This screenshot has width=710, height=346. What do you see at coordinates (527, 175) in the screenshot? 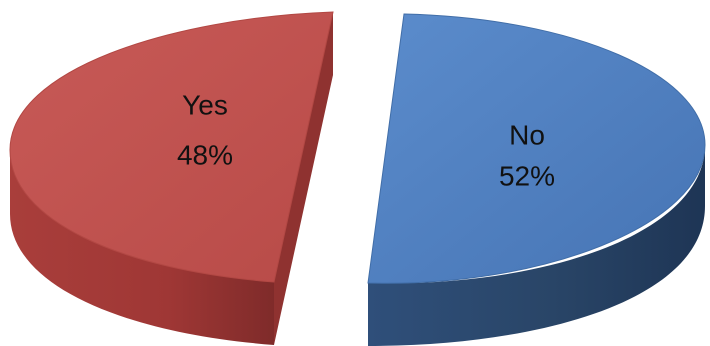
I see `slice-label-no-value: 52%` at bounding box center [527, 175].